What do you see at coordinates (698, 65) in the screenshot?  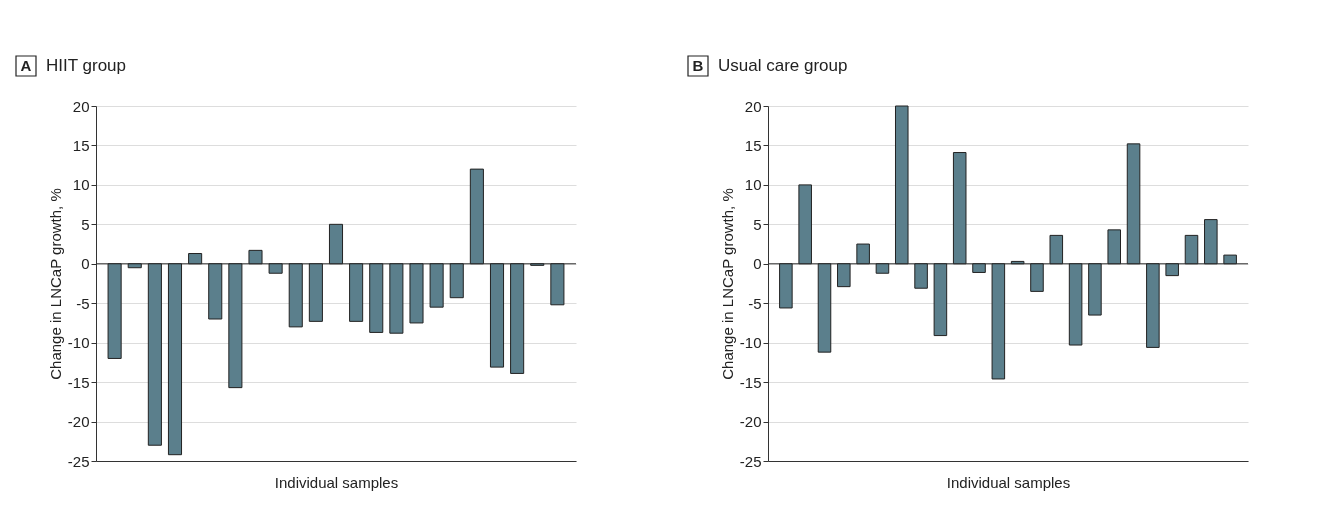 I see `text: B` at bounding box center [698, 65].